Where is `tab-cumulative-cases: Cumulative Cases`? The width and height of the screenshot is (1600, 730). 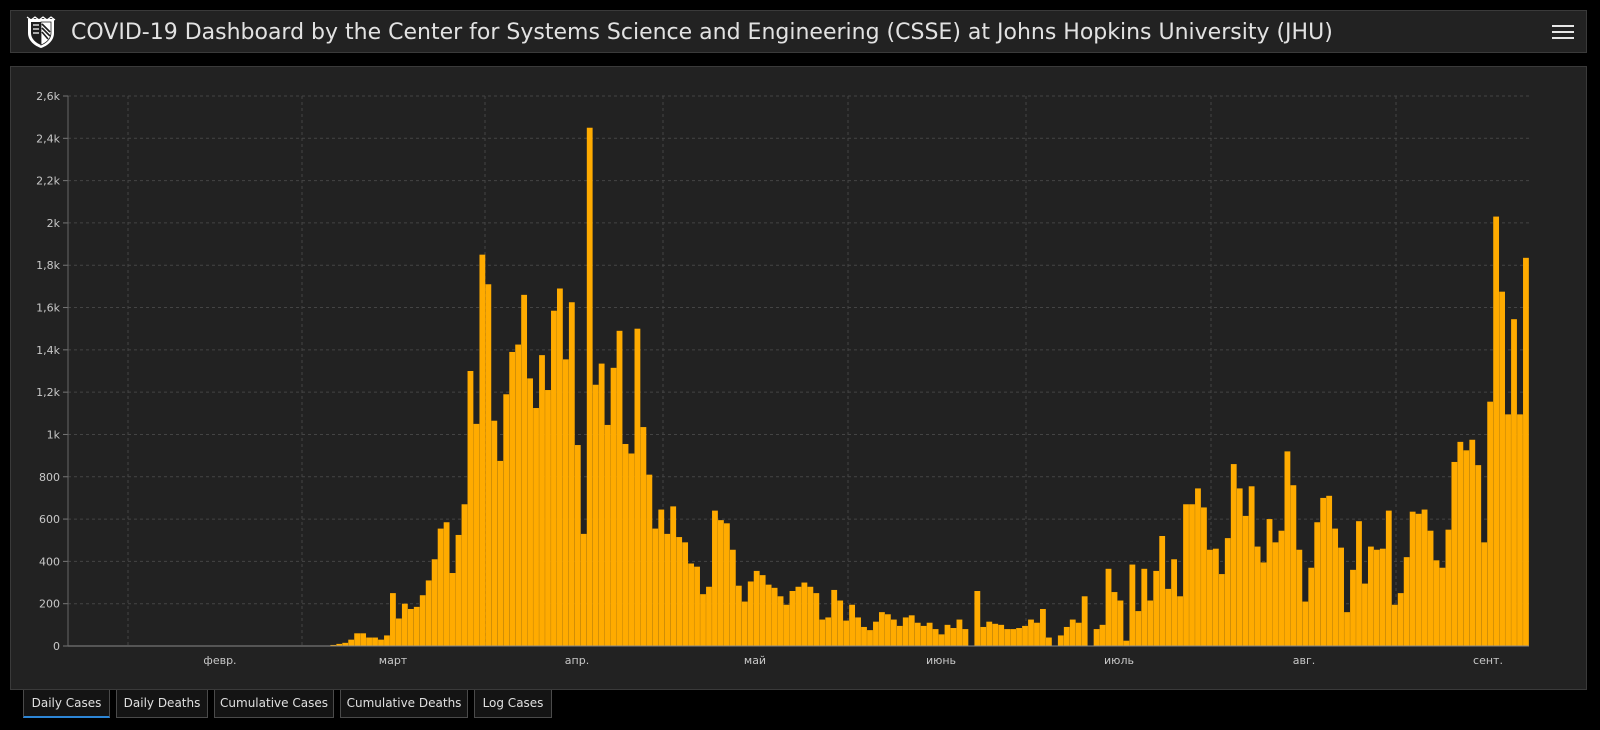
tab-cumulative-cases: Cumulative Cases is located at coordinates (274, 704).